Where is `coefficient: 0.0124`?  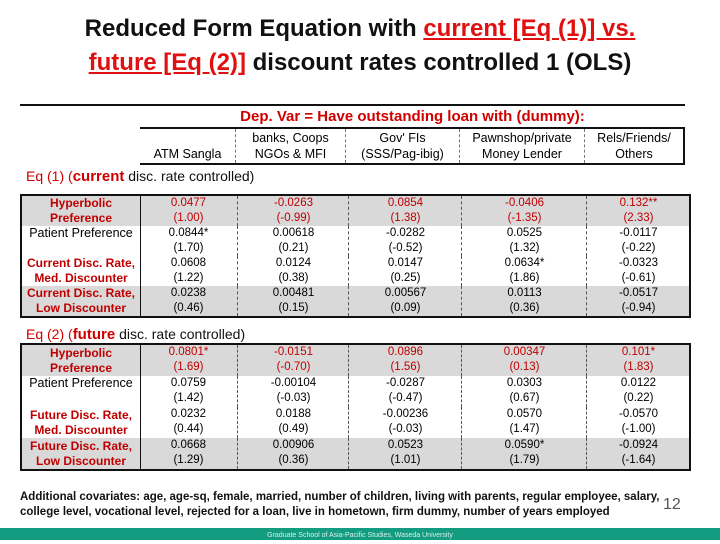
coefficient: 0.0124 is located at coordinates (293, 263).